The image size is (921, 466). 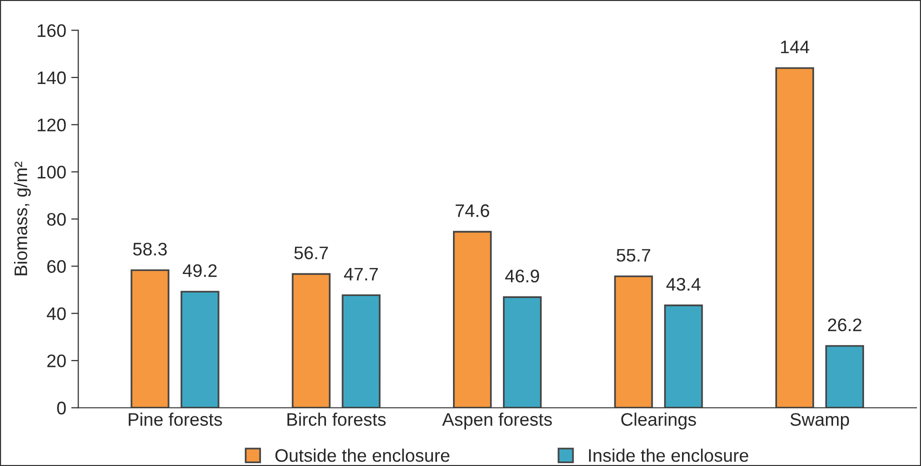 I want to click on y-tick-label: 140, so click(x=52, y=77).